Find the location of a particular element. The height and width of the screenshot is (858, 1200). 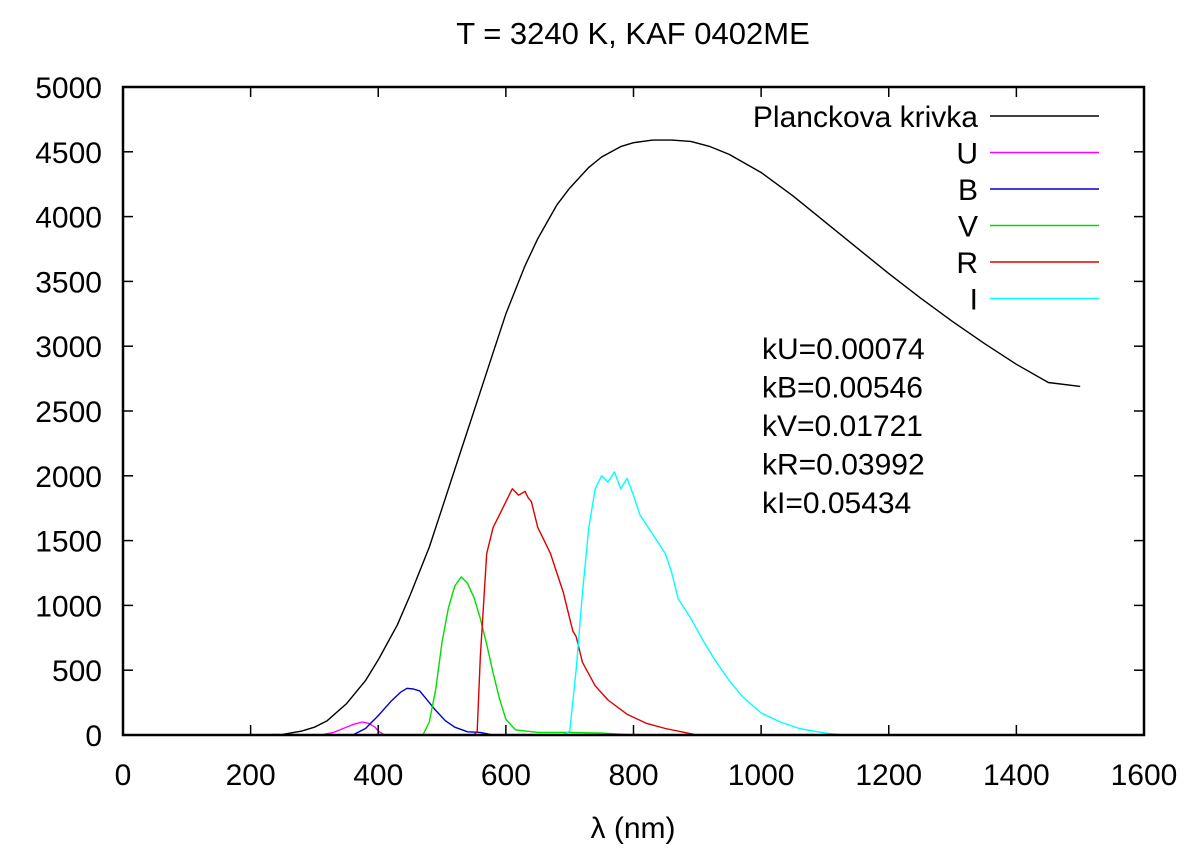

x-tick-label: 1600 is located at coordinates (1144, 775).